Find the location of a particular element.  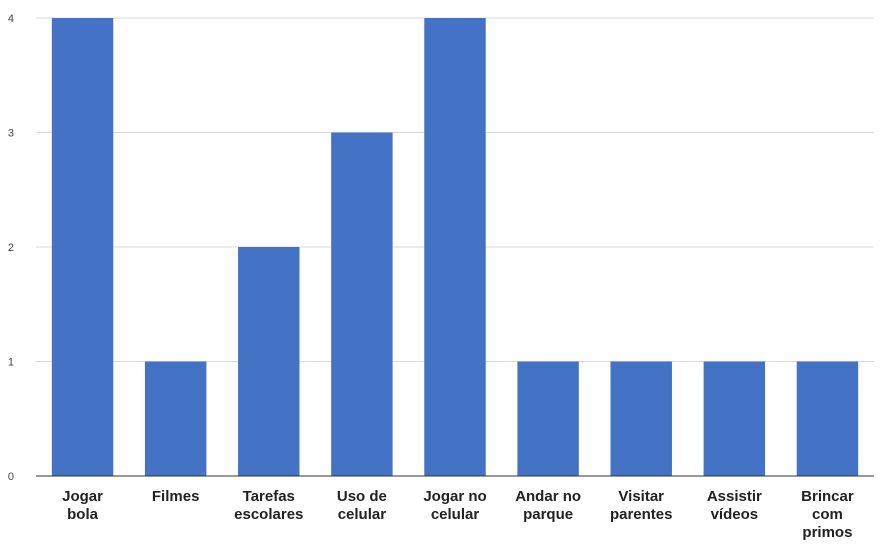

x-category-label-line: Andar no is located at coordinates (548, 496).